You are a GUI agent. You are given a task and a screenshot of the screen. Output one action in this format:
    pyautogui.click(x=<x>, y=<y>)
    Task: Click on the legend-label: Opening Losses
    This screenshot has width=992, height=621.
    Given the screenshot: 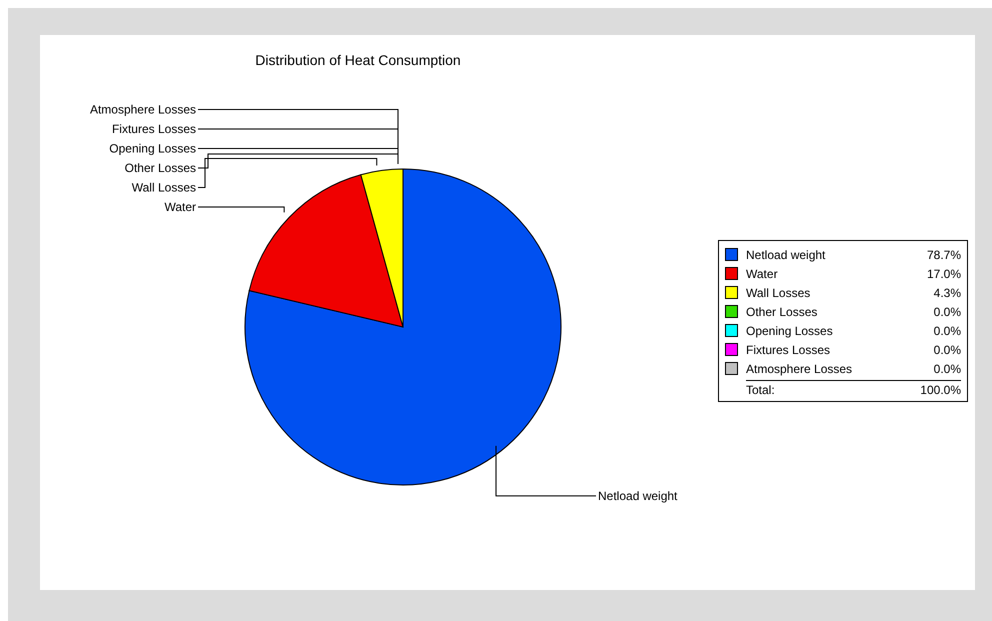 What is the action you would take?
    pyautogui.click(x=790, y=331)
    